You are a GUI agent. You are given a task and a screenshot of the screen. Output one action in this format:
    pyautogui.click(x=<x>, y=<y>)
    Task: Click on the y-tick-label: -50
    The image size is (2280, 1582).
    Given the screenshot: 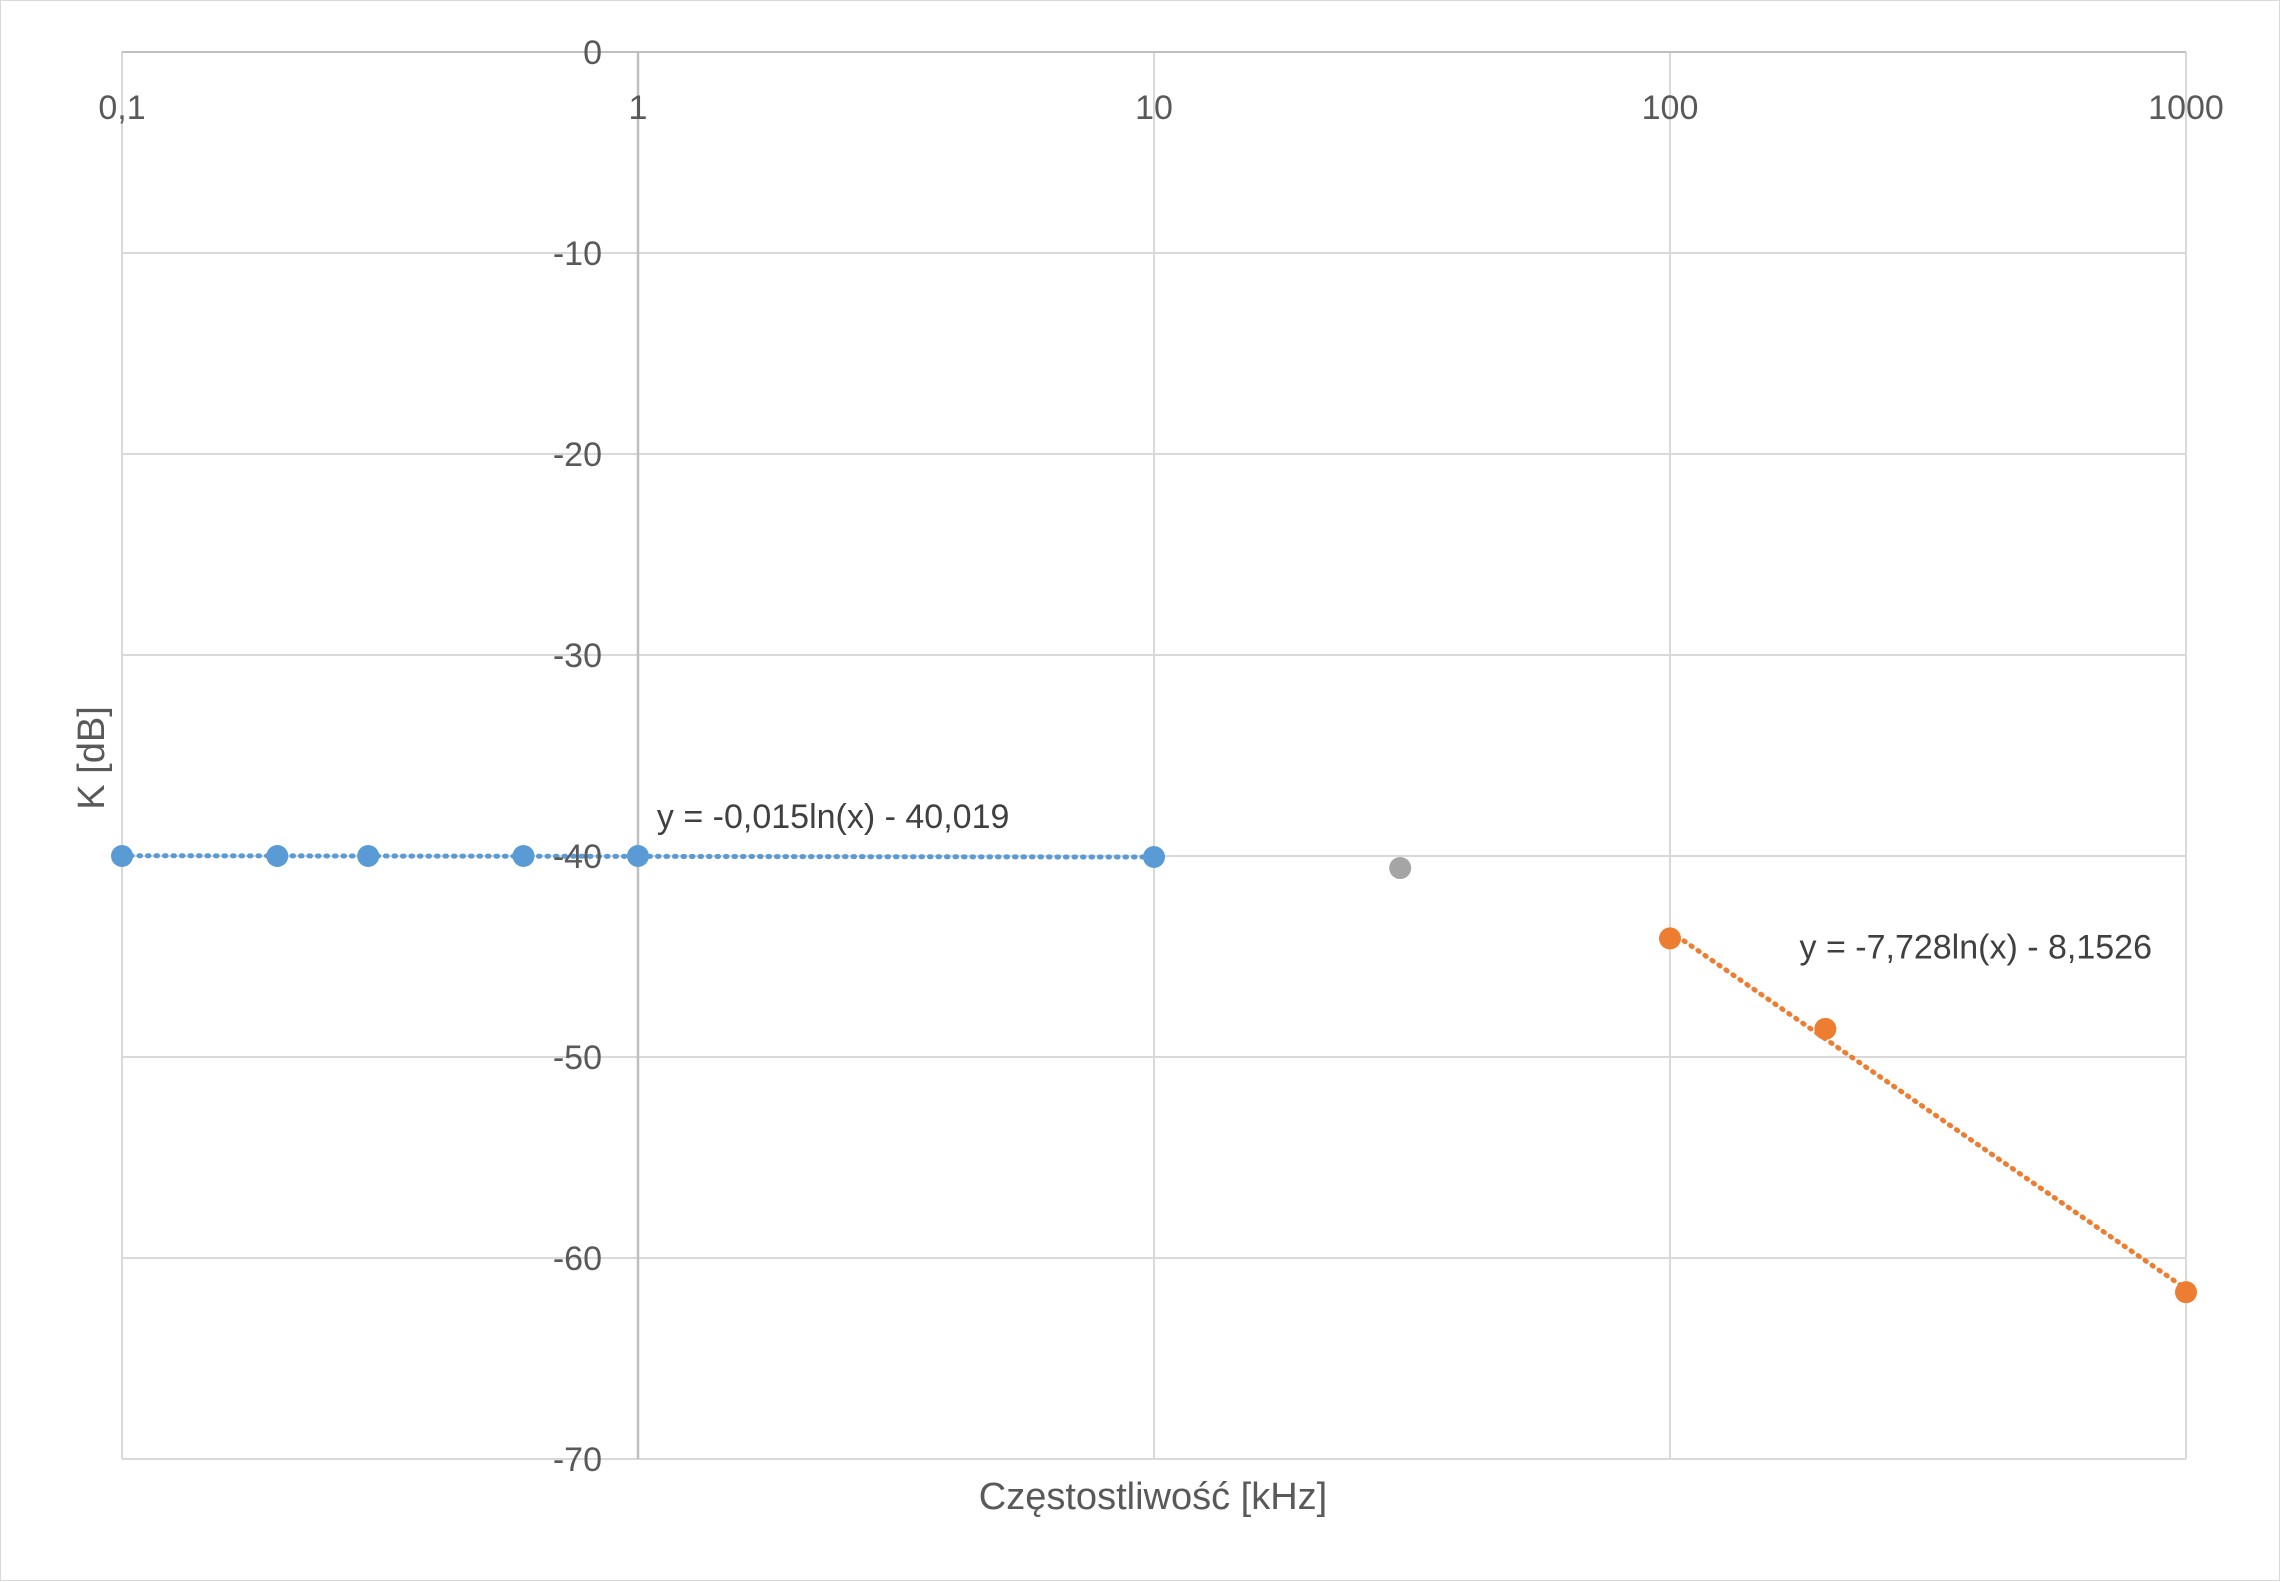 What is the action you would take?
    pyautogui.click(x=577, y=1058)
    